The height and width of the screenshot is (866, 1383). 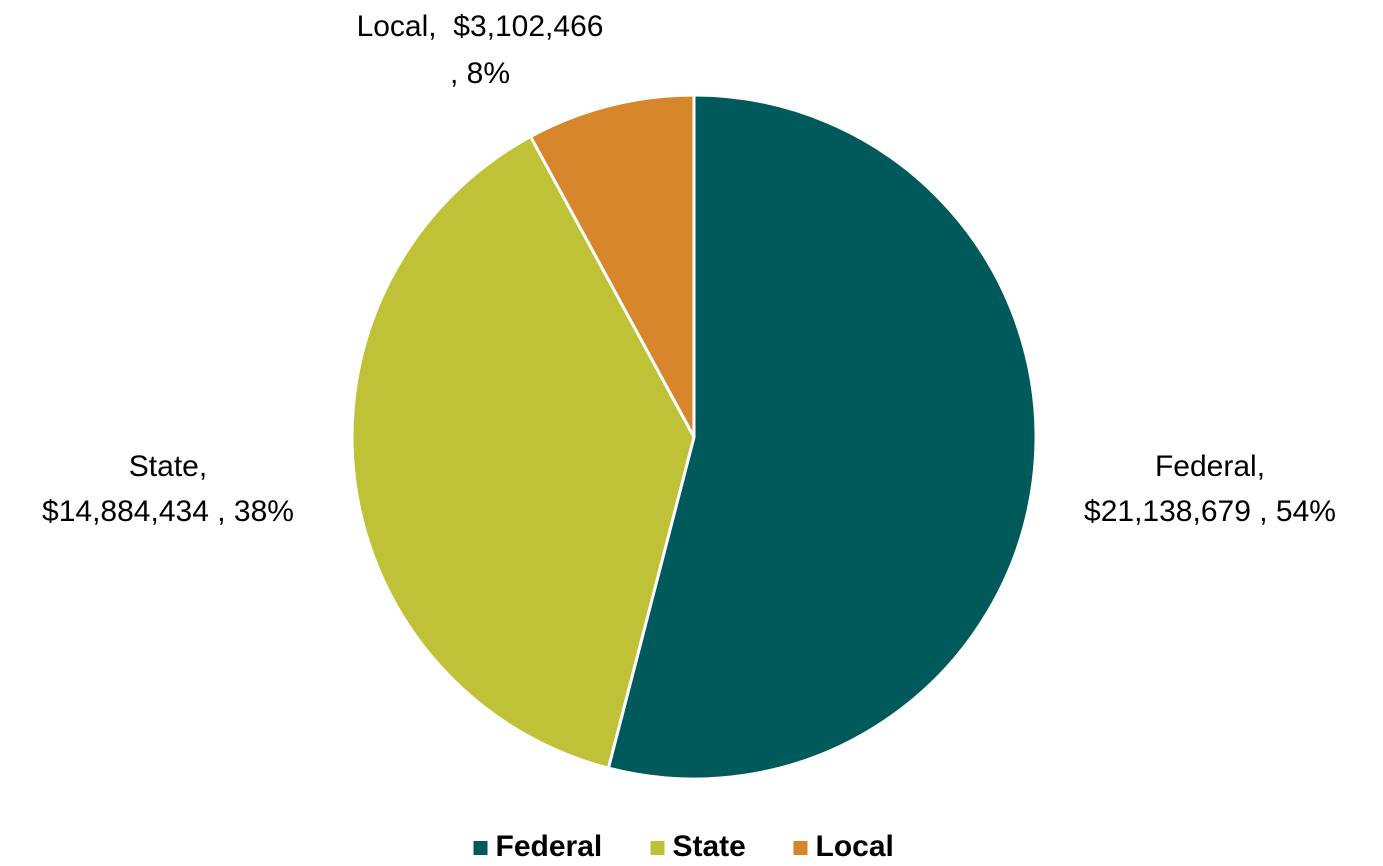 What do you see at coordinates (549, 846) in the screenshot?
I see `legend-label: Federal` at bounding box center [549, 846].